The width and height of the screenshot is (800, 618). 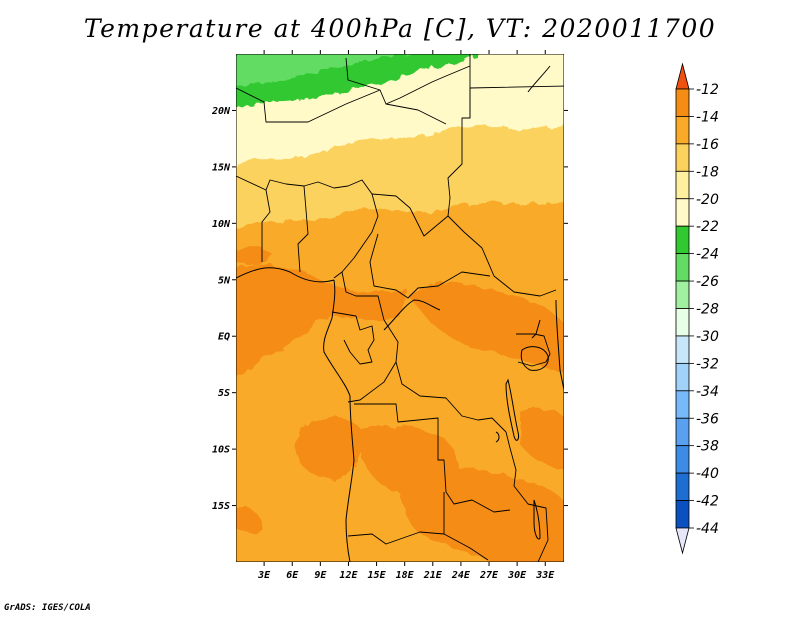 I want to click on grads-credit: GrADS: IGES/COLA, so click(x=47, y=608).